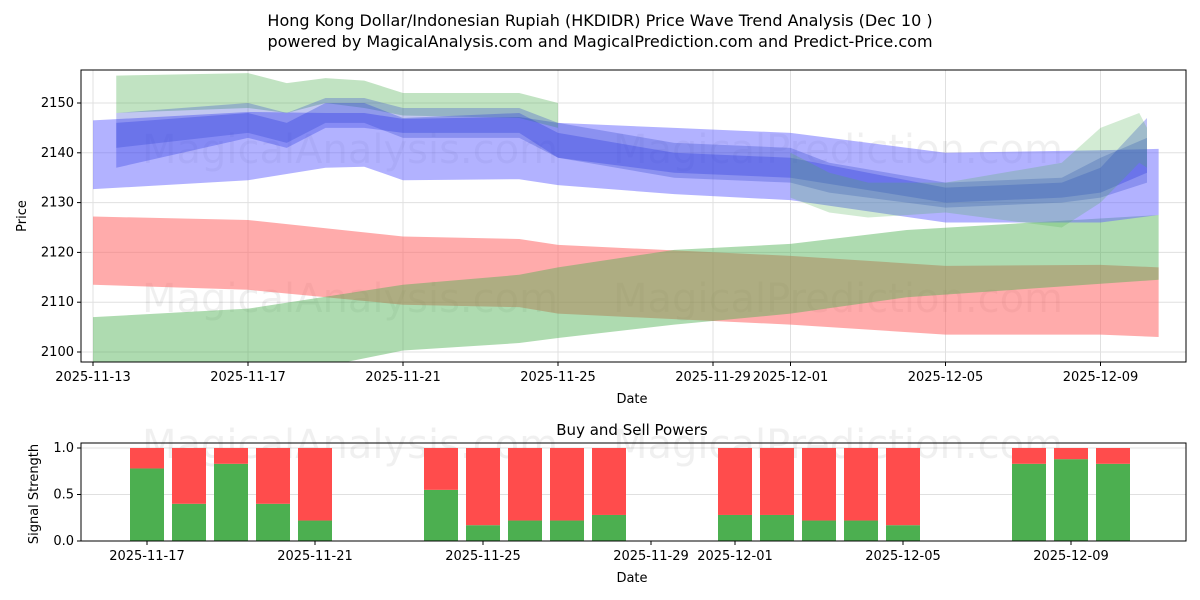  Describe the element at coordinates (838, 445) in the screenshot. I see `watermark: MagicalPrediction.com` at that location.